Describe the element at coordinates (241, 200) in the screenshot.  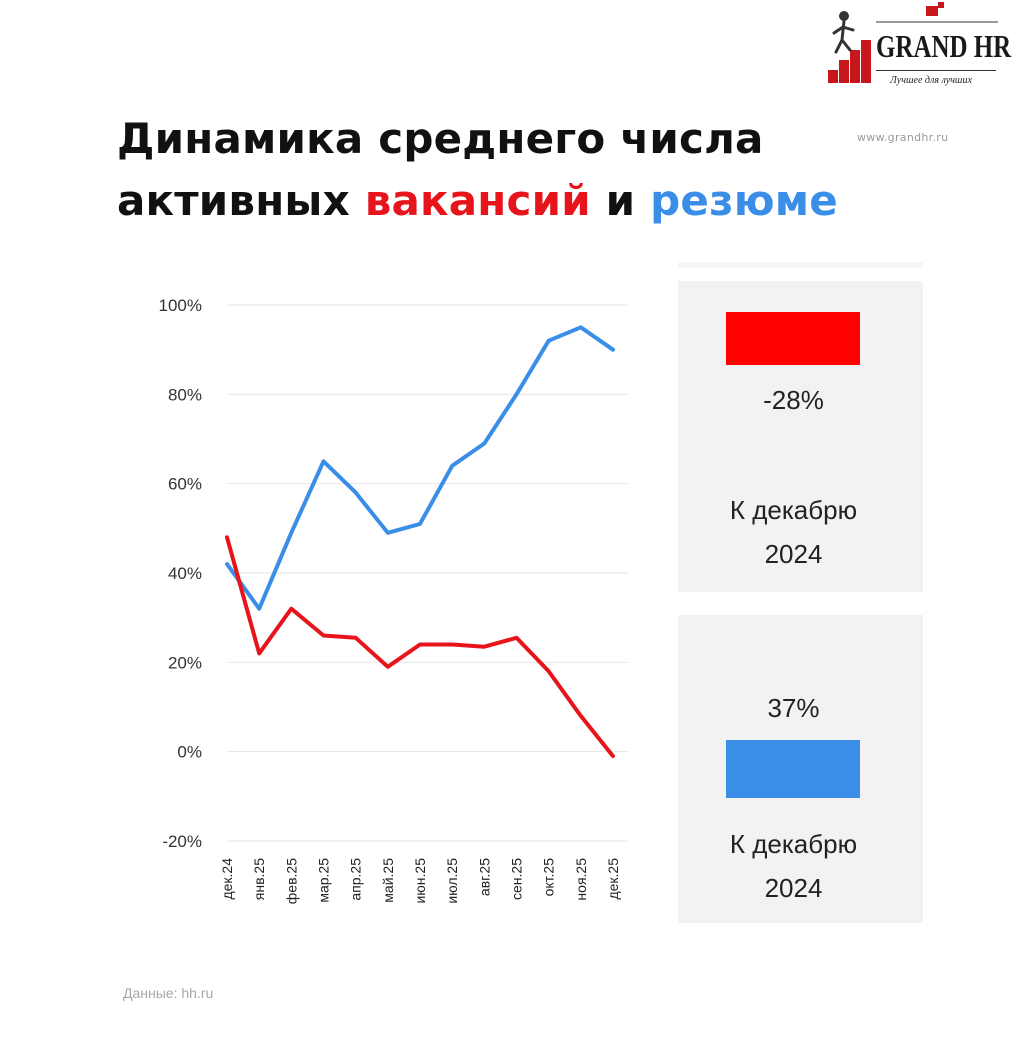
I see `title-prefix: активных` at that location.